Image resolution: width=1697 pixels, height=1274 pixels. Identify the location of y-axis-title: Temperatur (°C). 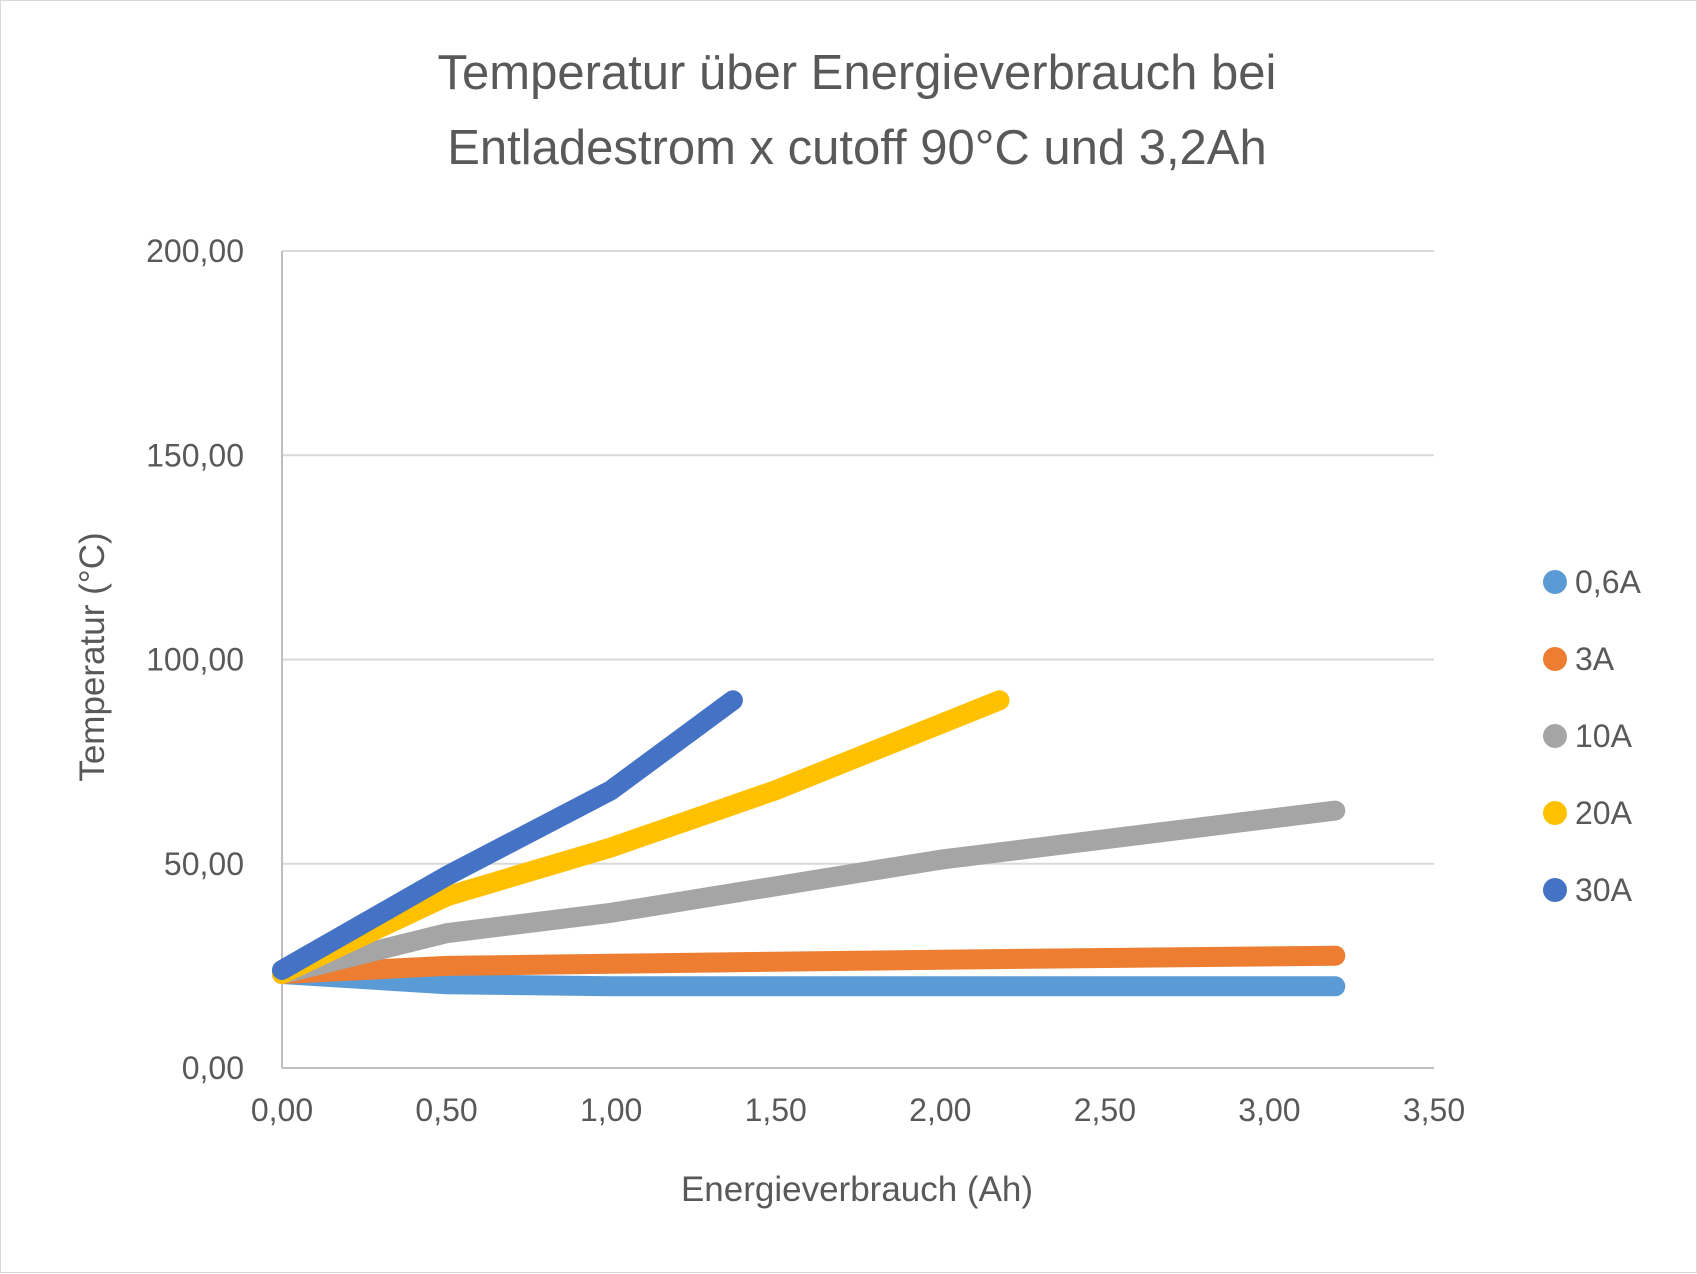
(92, 656).